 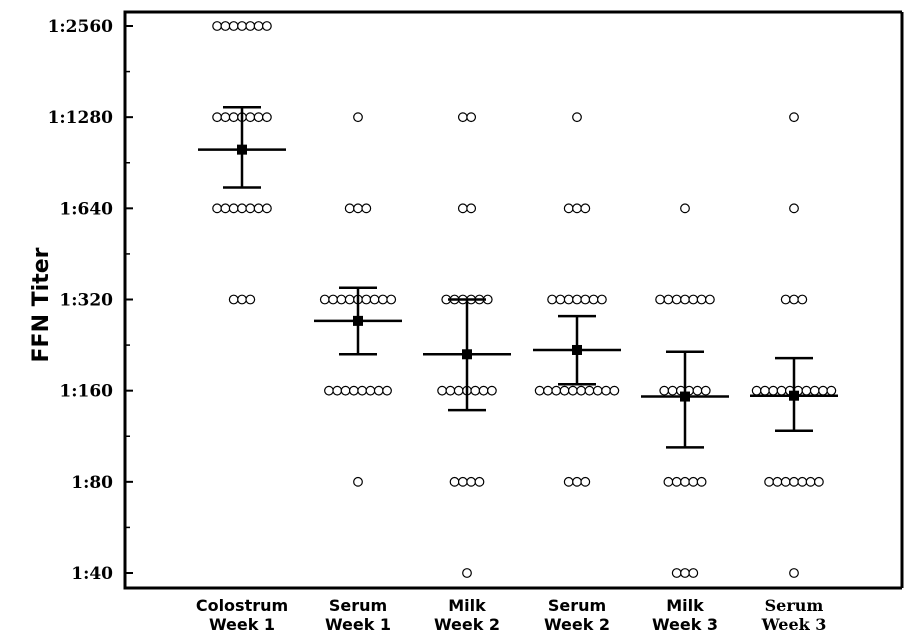 I want to click on y-axis-ticks: 1:40 1:80 1:160 1:320 1:640 1:1280 1:2560, so click(x=90, y=300).